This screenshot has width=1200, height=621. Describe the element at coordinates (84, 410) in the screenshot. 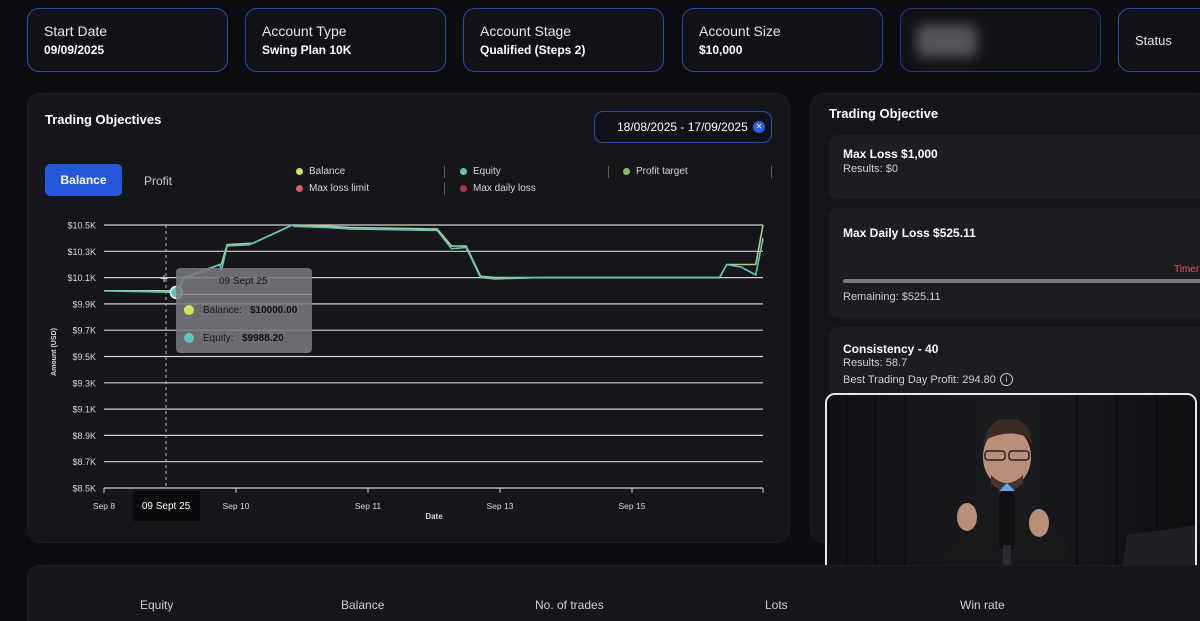

I see `y-tick-label: $9.1K` at that location.